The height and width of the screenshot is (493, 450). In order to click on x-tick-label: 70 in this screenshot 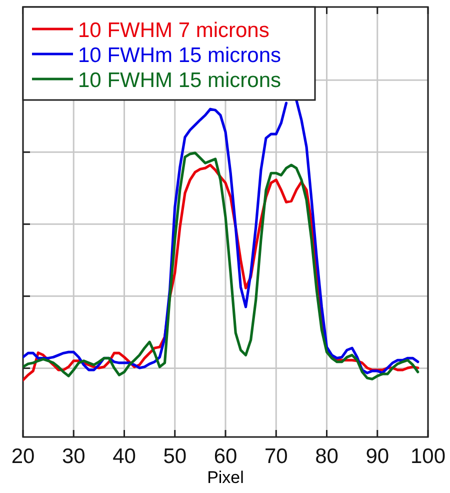, I will do `click(276, 456)`.